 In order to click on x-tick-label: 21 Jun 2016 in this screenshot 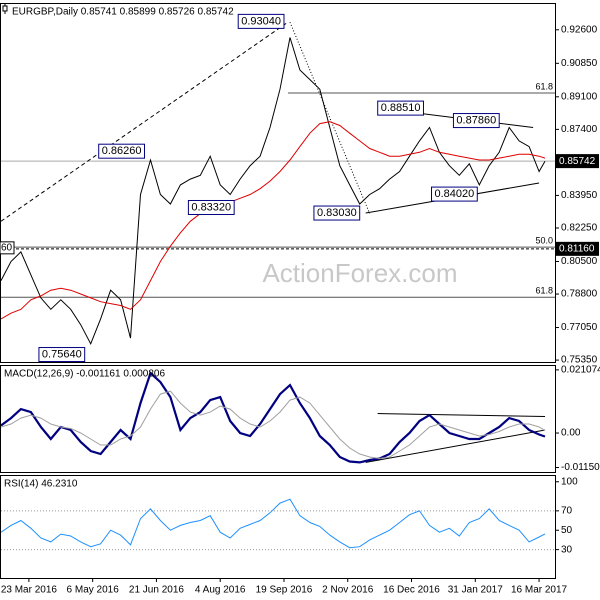, I will do `click(156, 590)`.